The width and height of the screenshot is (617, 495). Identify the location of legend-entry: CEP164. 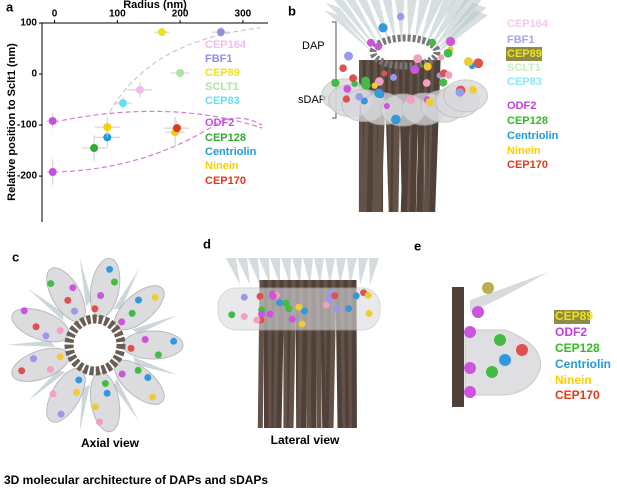
(226, 45).